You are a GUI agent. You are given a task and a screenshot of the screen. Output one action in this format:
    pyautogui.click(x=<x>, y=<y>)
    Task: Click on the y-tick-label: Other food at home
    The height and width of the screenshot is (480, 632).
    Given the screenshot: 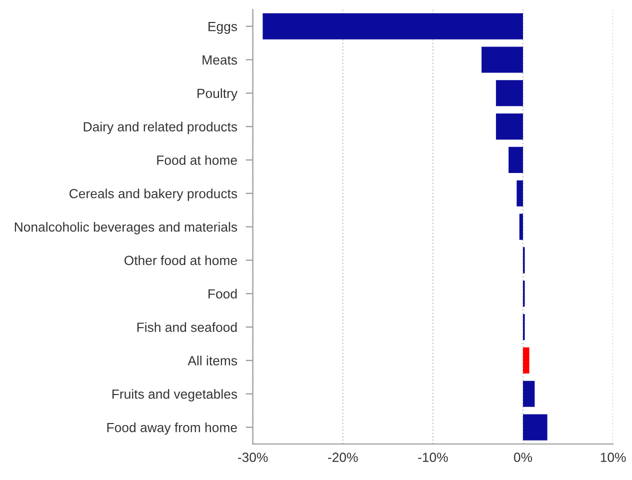 What is the action you would take?
    pyautogui.click(x=180, y=260)
    